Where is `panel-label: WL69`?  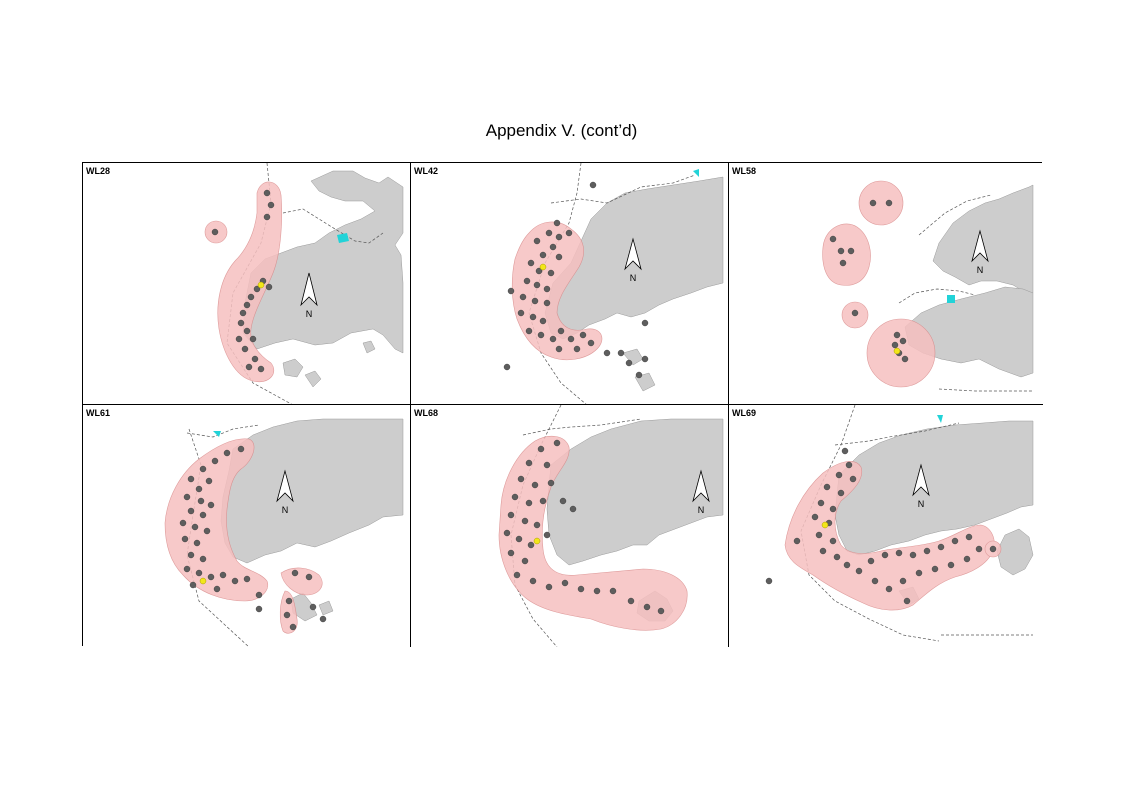 panel-label: WL69 is located at coordinates (744, 413).